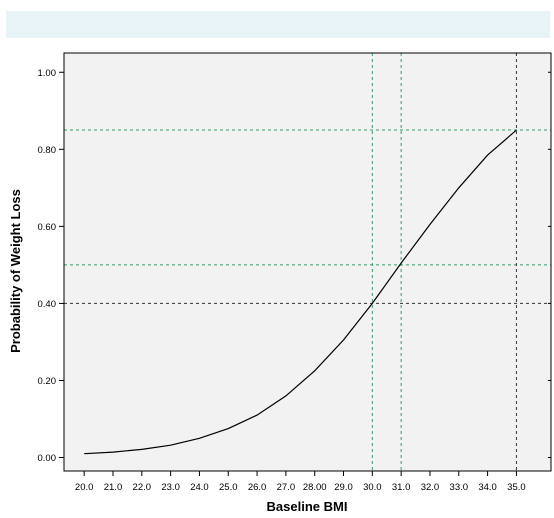 Image resolution: width=554 pixels, height=518 pixels. Describe the element at coordinates (278, 24) in the screenshot. I see `header-bar` at that location.